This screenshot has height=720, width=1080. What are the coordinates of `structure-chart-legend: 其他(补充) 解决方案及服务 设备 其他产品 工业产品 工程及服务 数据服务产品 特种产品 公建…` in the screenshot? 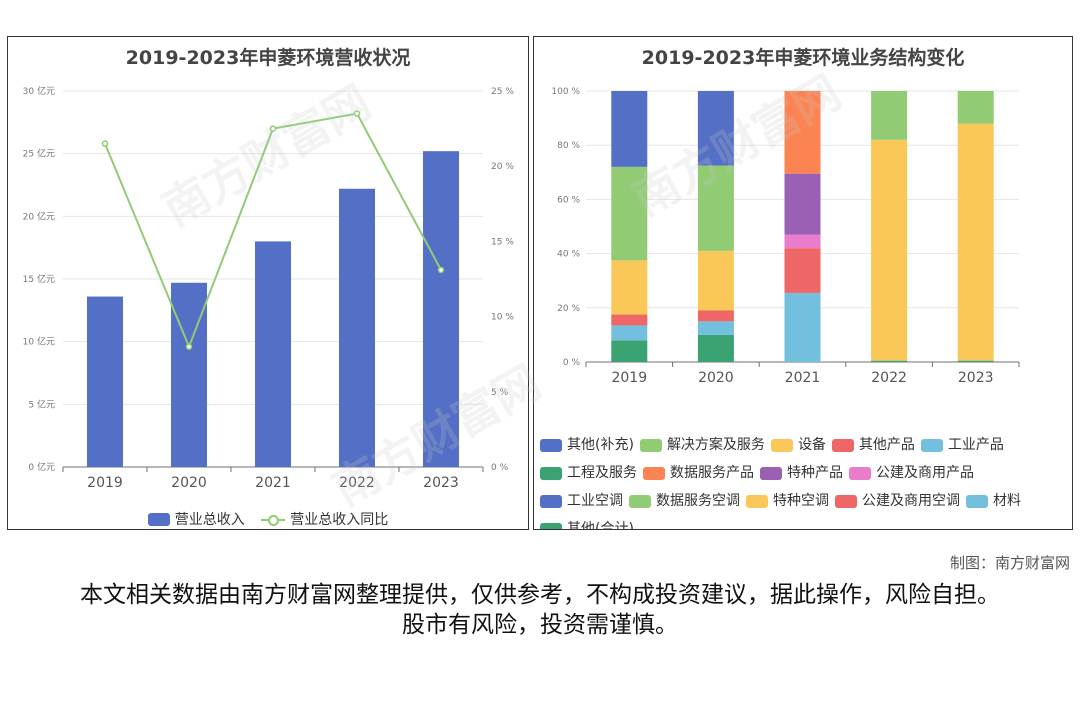 It's located at (804, 481).